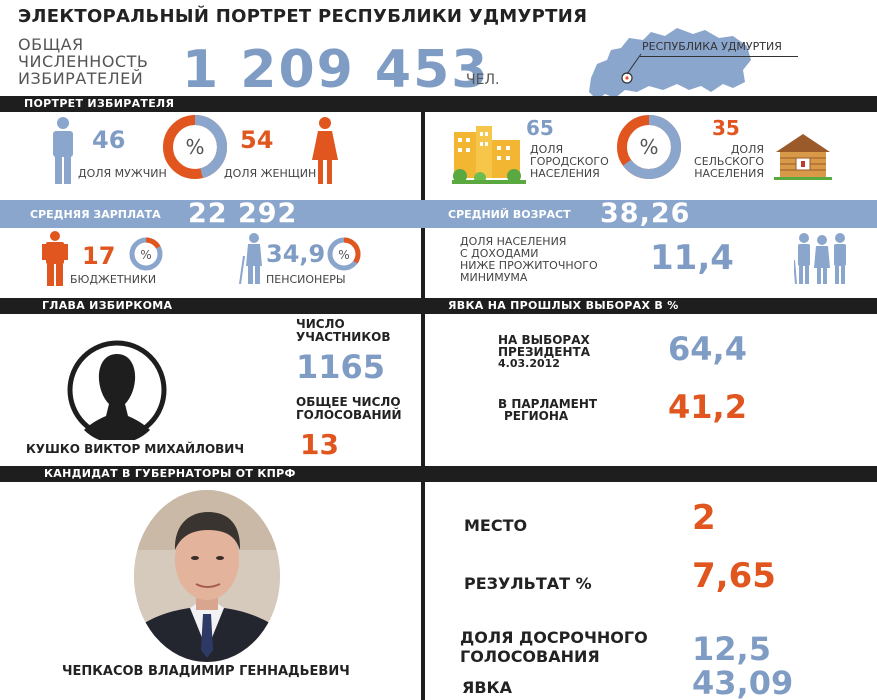  Describe the element at coordinates (343, 337) in the screenshot. I see `label-line: УЧАСТНИКОВ` at that location.